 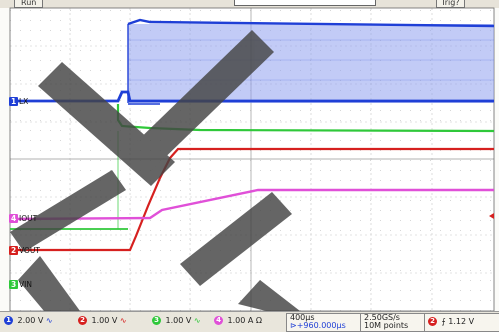 I want to click on trigger-level: 1.12 V, so click(x=461, y=321).